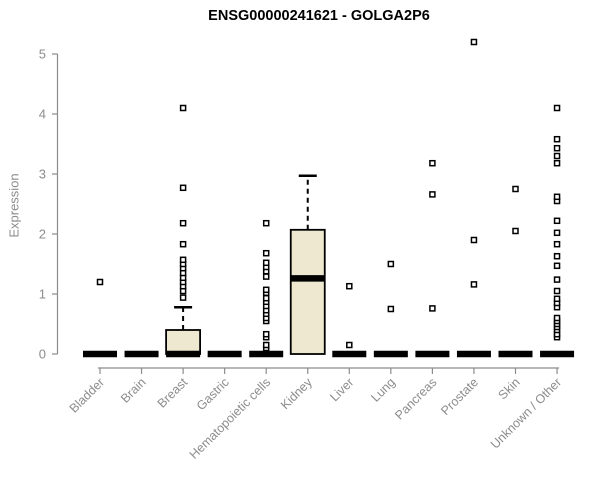  What do you see at coordinates (459, 396) in the screenshot?
I see `x-category-label: Prostate` at bounding box center [459, 396].